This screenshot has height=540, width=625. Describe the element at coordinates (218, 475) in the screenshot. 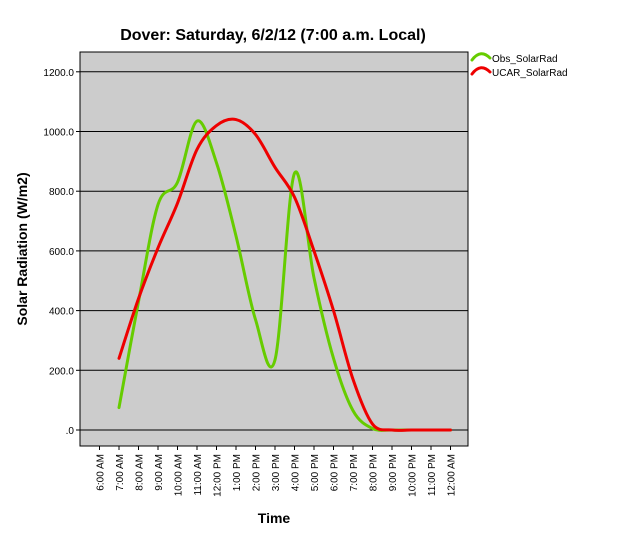

I see `x-tick-label: 12:00 PM` at that location.